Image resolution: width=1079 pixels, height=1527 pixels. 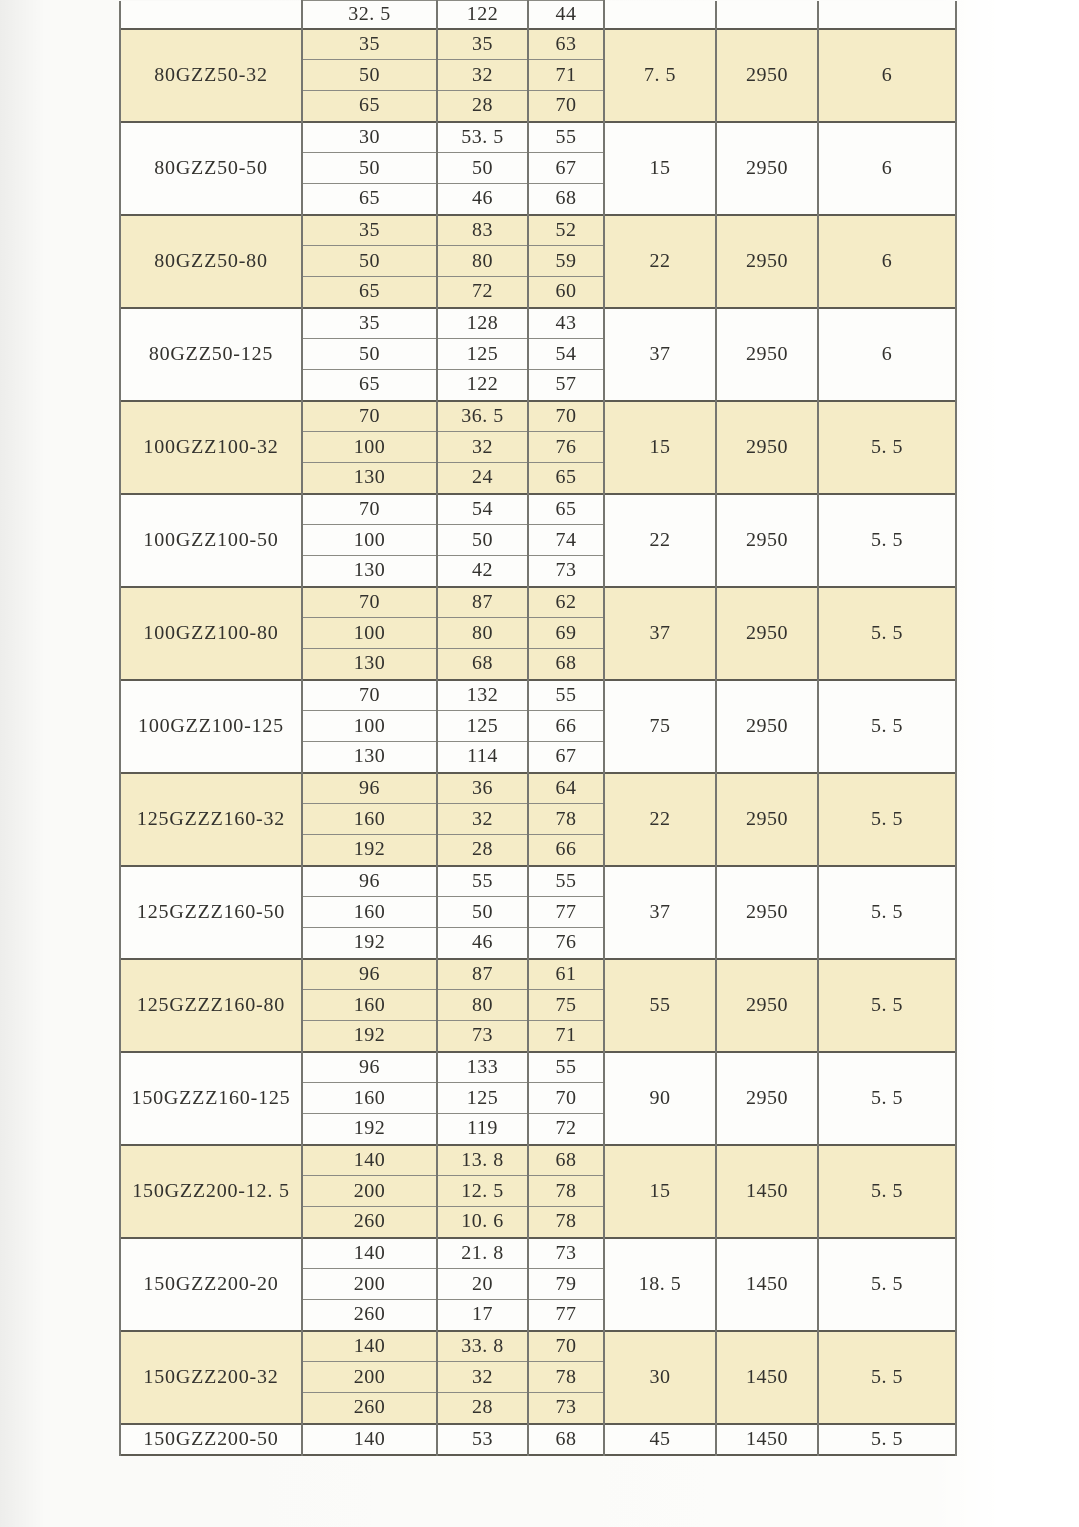 I want to click on flow-cell: 50, so click(x=369, y=261).